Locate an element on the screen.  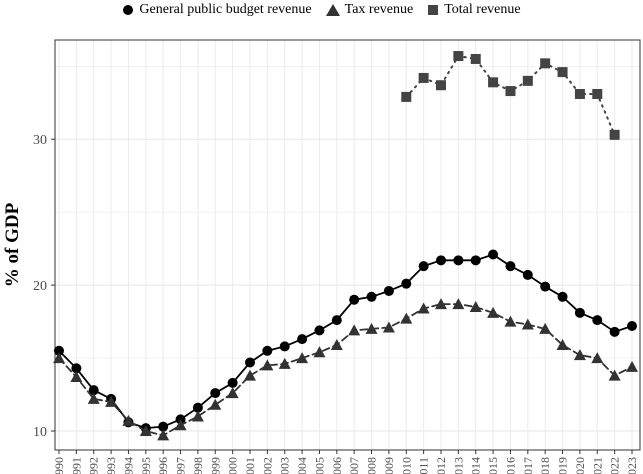
x-tick-label: 1996 is located at coordinates (163, 465).